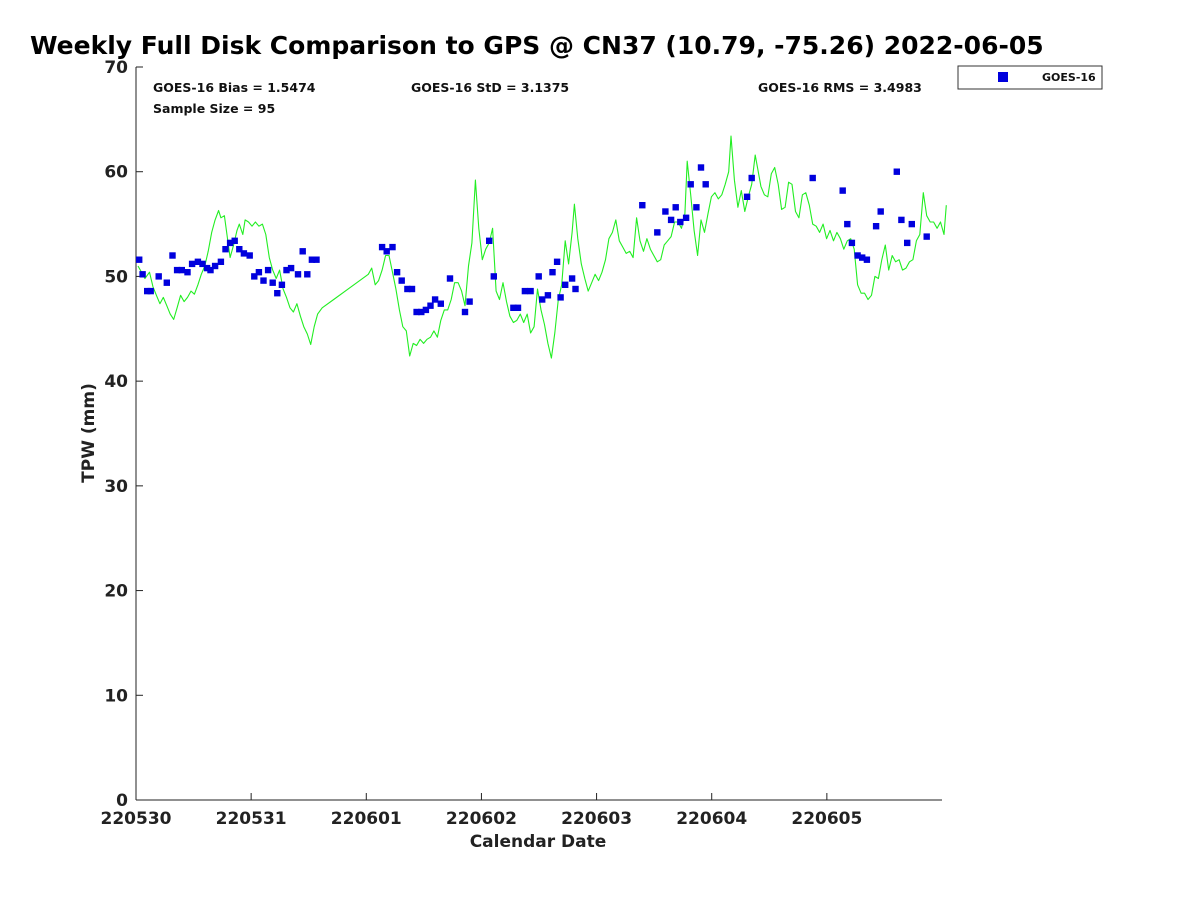  I want to click on x-tick-label: 220601, so click(366, 819).